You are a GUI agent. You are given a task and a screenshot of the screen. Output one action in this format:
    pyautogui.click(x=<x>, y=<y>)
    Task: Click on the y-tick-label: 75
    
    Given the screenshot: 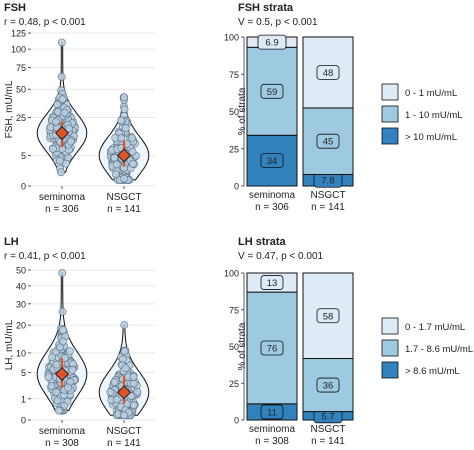 What is the action you would take?
    pyautogui.click(x=234, y=75)
    